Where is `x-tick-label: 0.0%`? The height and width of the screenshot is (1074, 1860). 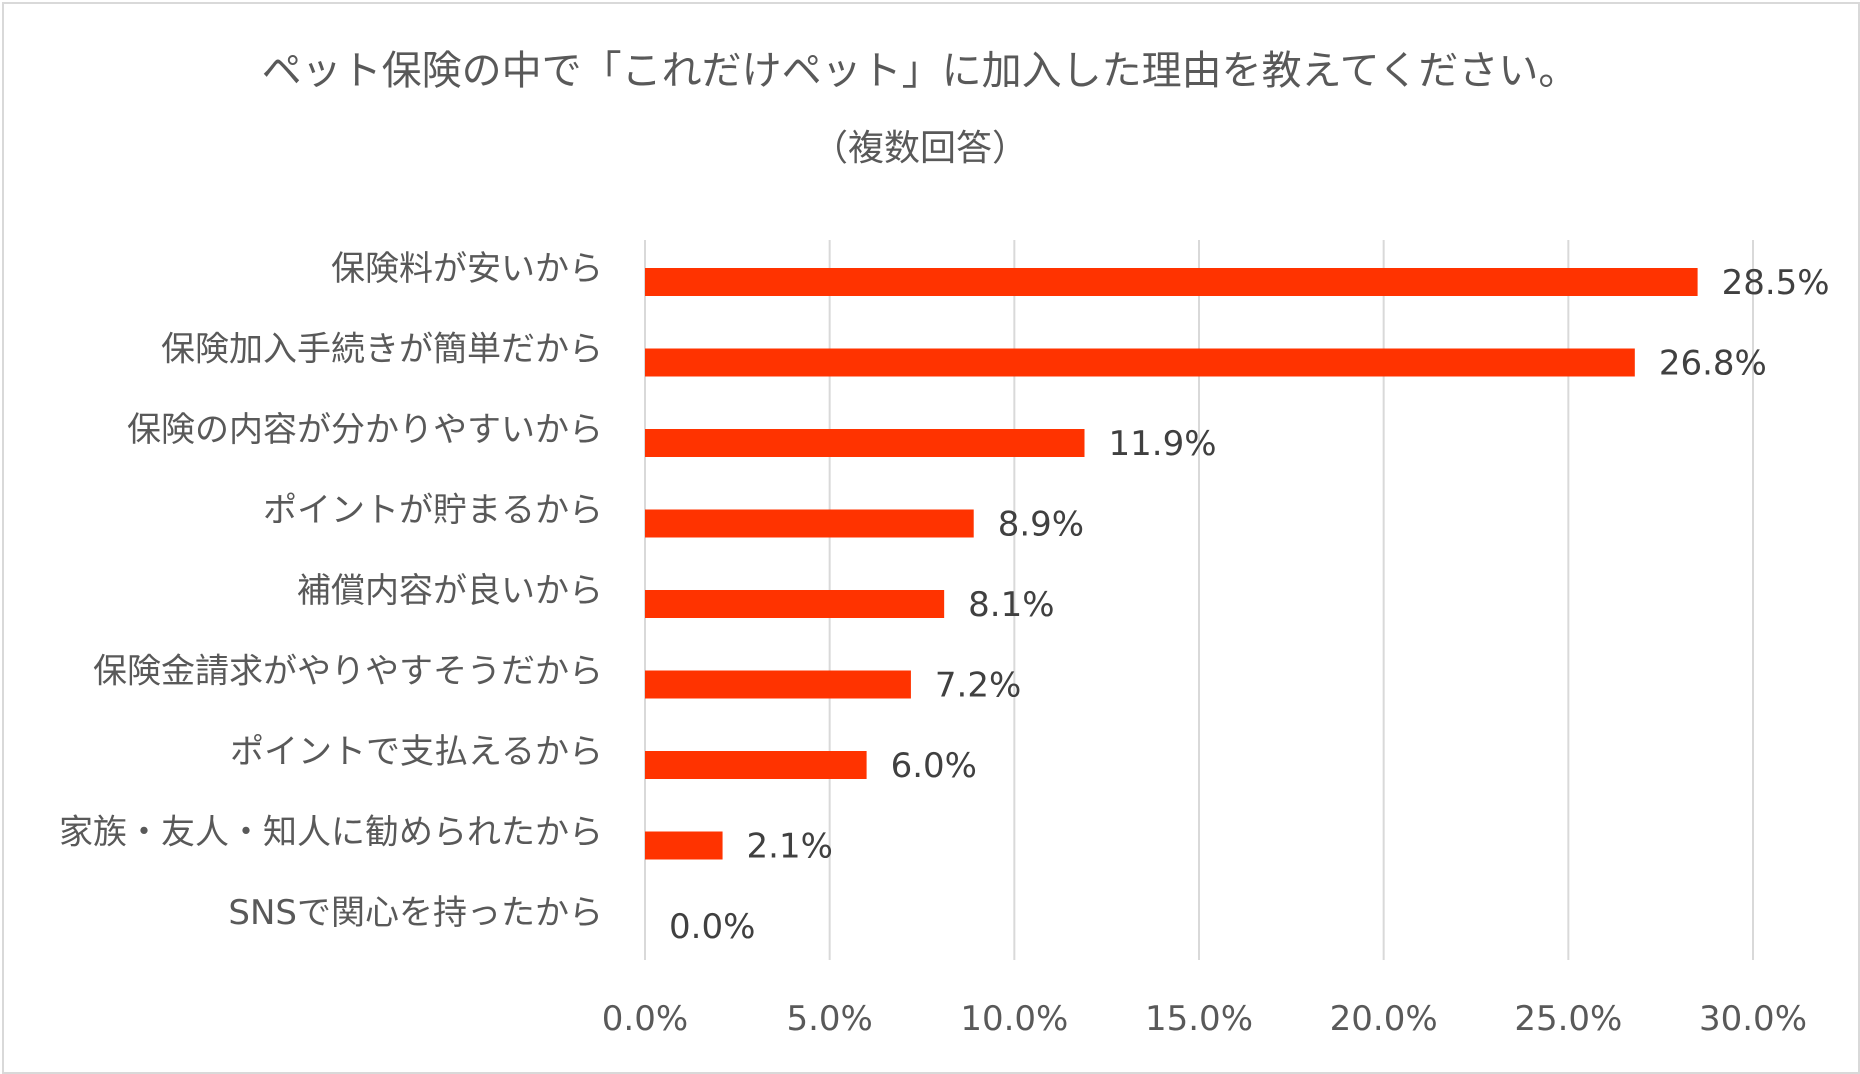
x-tick-label: 0.0% is located at coordinates (645, 1019).